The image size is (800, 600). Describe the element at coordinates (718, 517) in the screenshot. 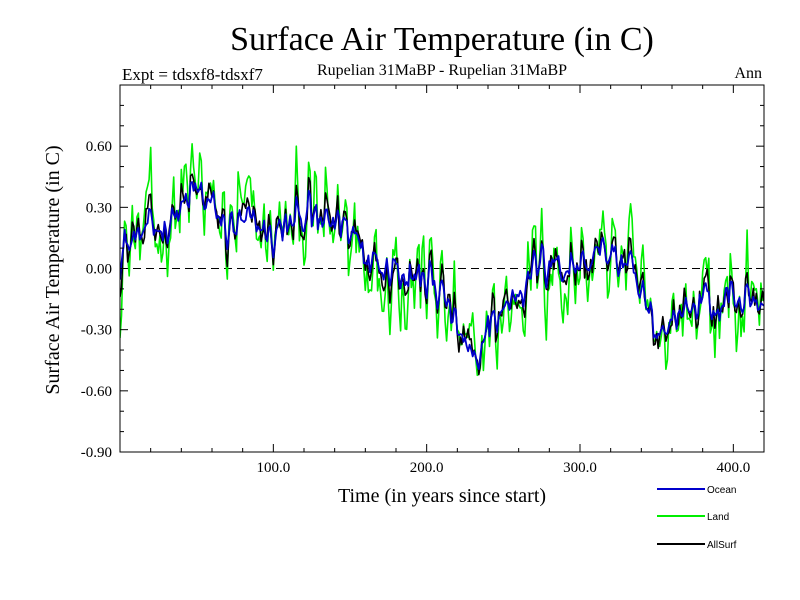

I see `legend-label-land: Land` at that location.